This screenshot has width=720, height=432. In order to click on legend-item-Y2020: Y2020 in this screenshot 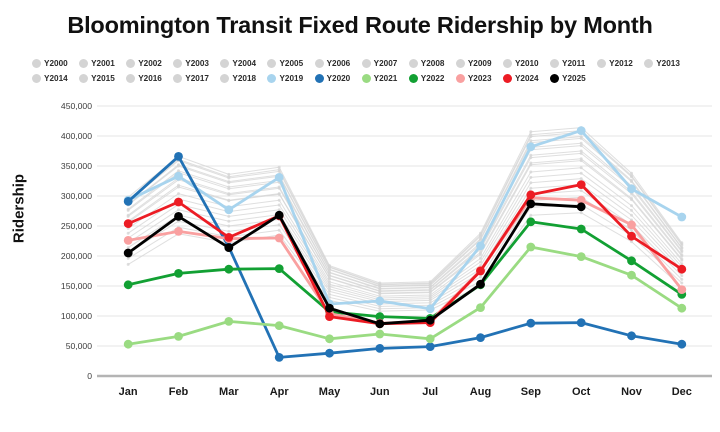, I will do `click(338, 78)`.